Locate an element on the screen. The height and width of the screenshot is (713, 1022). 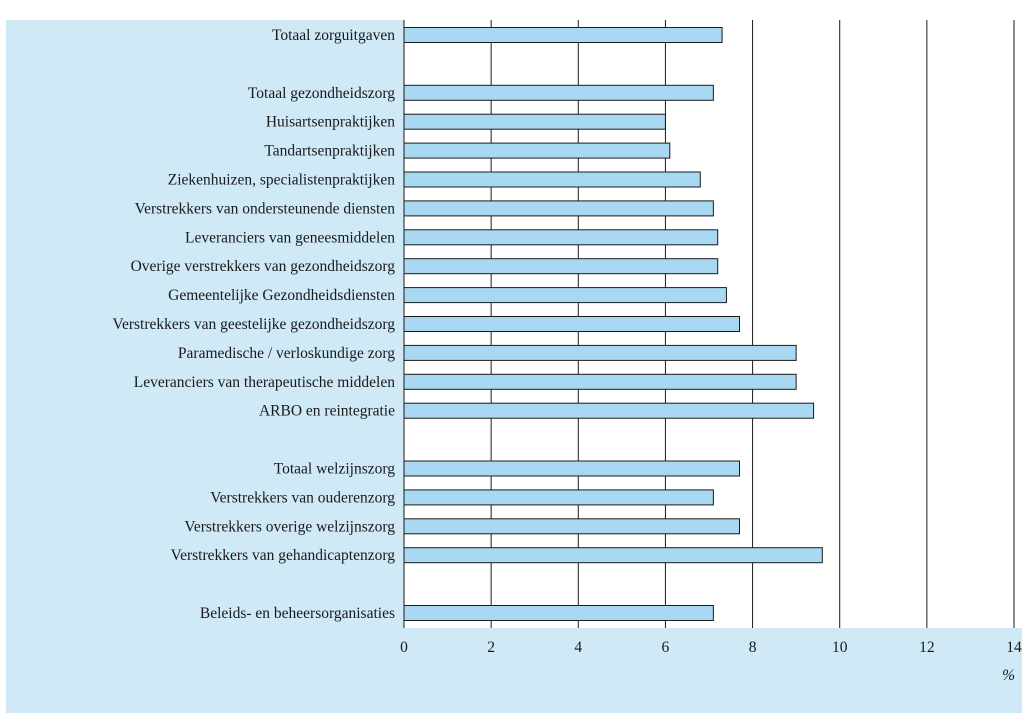
category-label: Beleids- en beheersorganisaties is located at coordinates (297, 613).